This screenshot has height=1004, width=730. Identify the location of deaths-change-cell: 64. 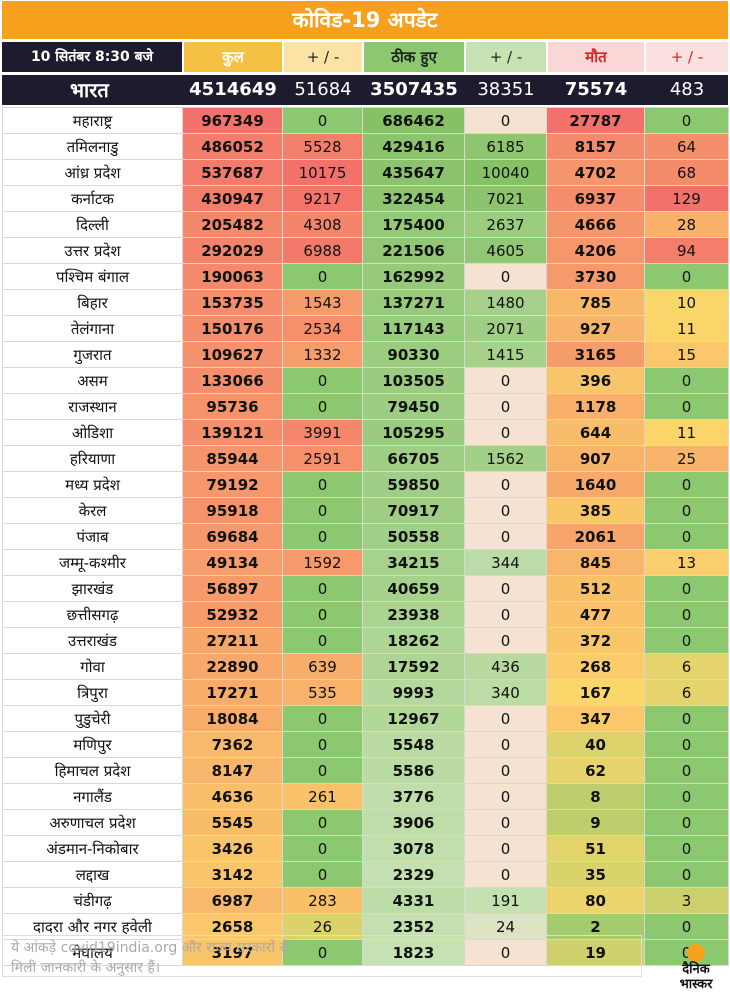
(686, 146).